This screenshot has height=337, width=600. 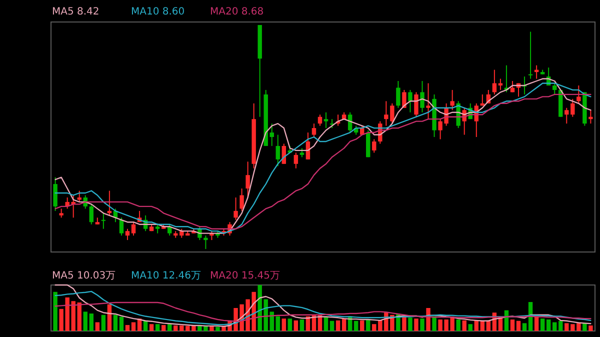 What do you see at coordinates (245, 276) in the screenshot?
I see `text: MA20 15.45万` at bounding box center [245, 276].